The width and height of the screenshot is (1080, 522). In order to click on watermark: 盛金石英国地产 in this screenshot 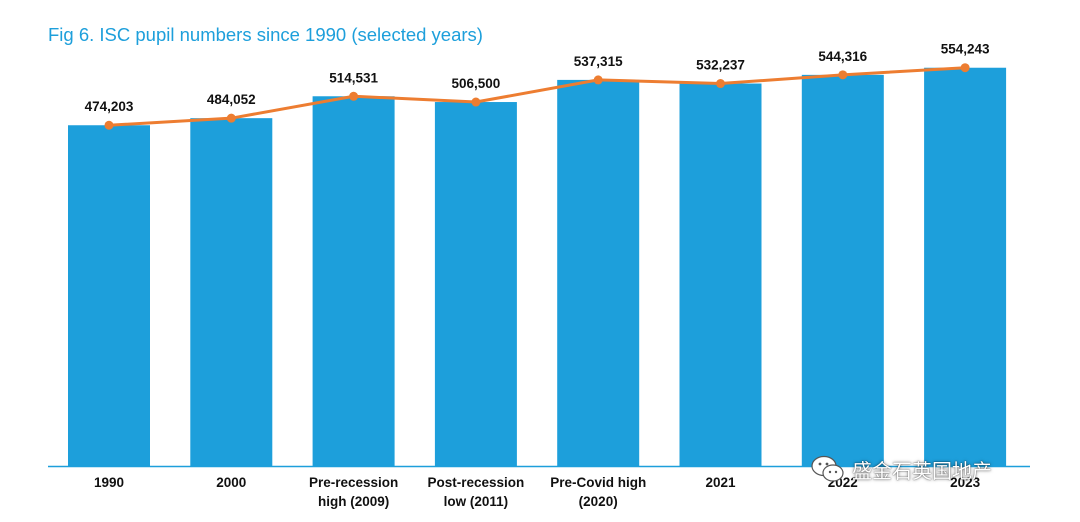, I will do `click(901, 469)`.